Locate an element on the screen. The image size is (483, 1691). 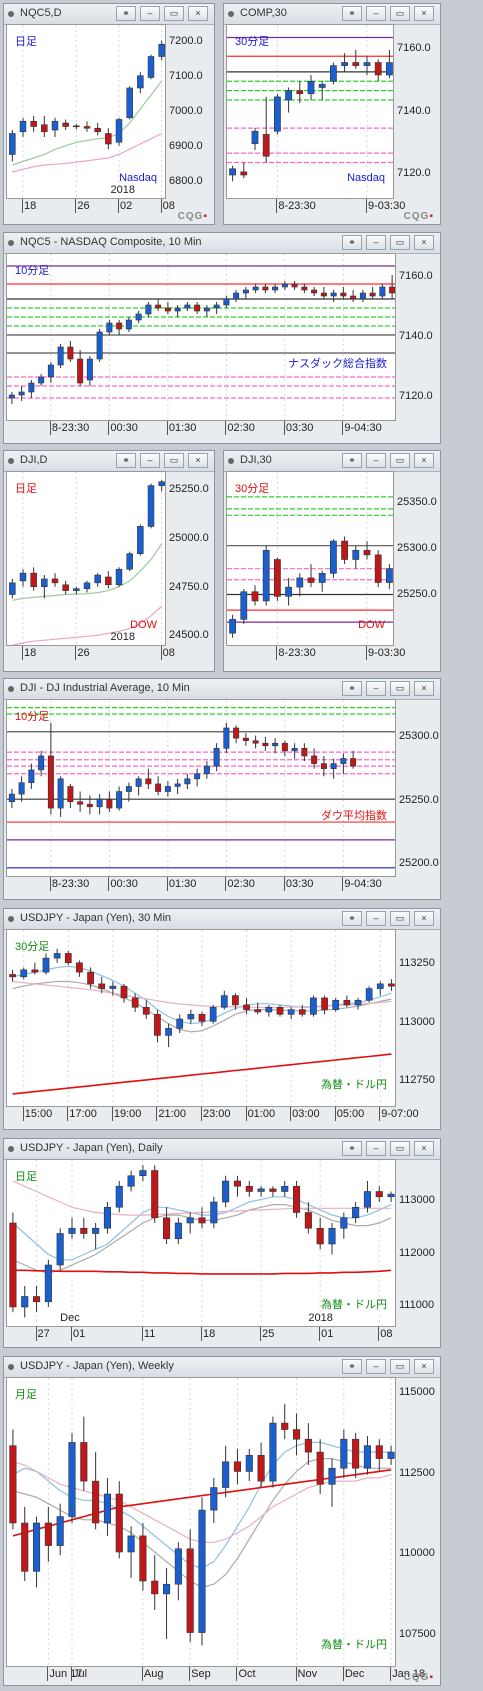
window-titlebar: DJI,30 ⚭ – ▭ × is located at coordinates (332, 461).